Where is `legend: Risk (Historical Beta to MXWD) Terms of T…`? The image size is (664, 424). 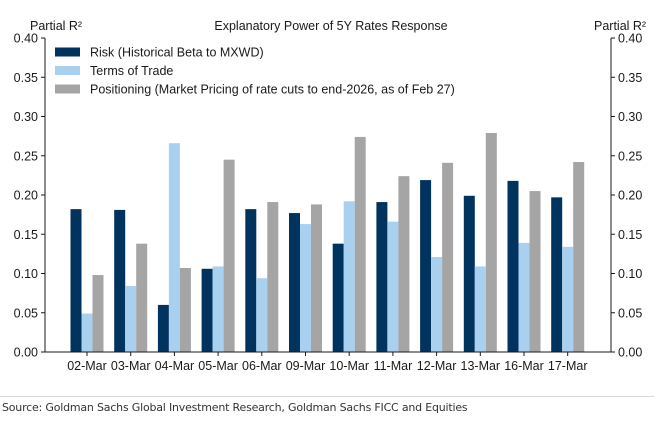 legend: Risk (Historical Beta to MXWD) Terms of T… is located at coordinates (255, 71).